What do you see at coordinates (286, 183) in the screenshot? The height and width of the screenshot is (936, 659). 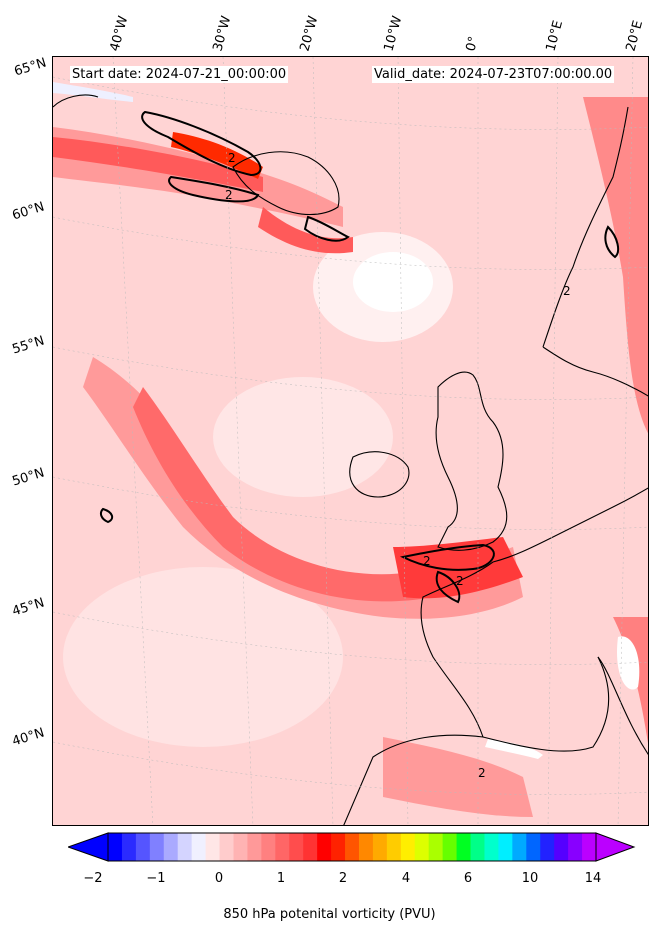 I see `coast-iceland` at bounding box center [286, 183].